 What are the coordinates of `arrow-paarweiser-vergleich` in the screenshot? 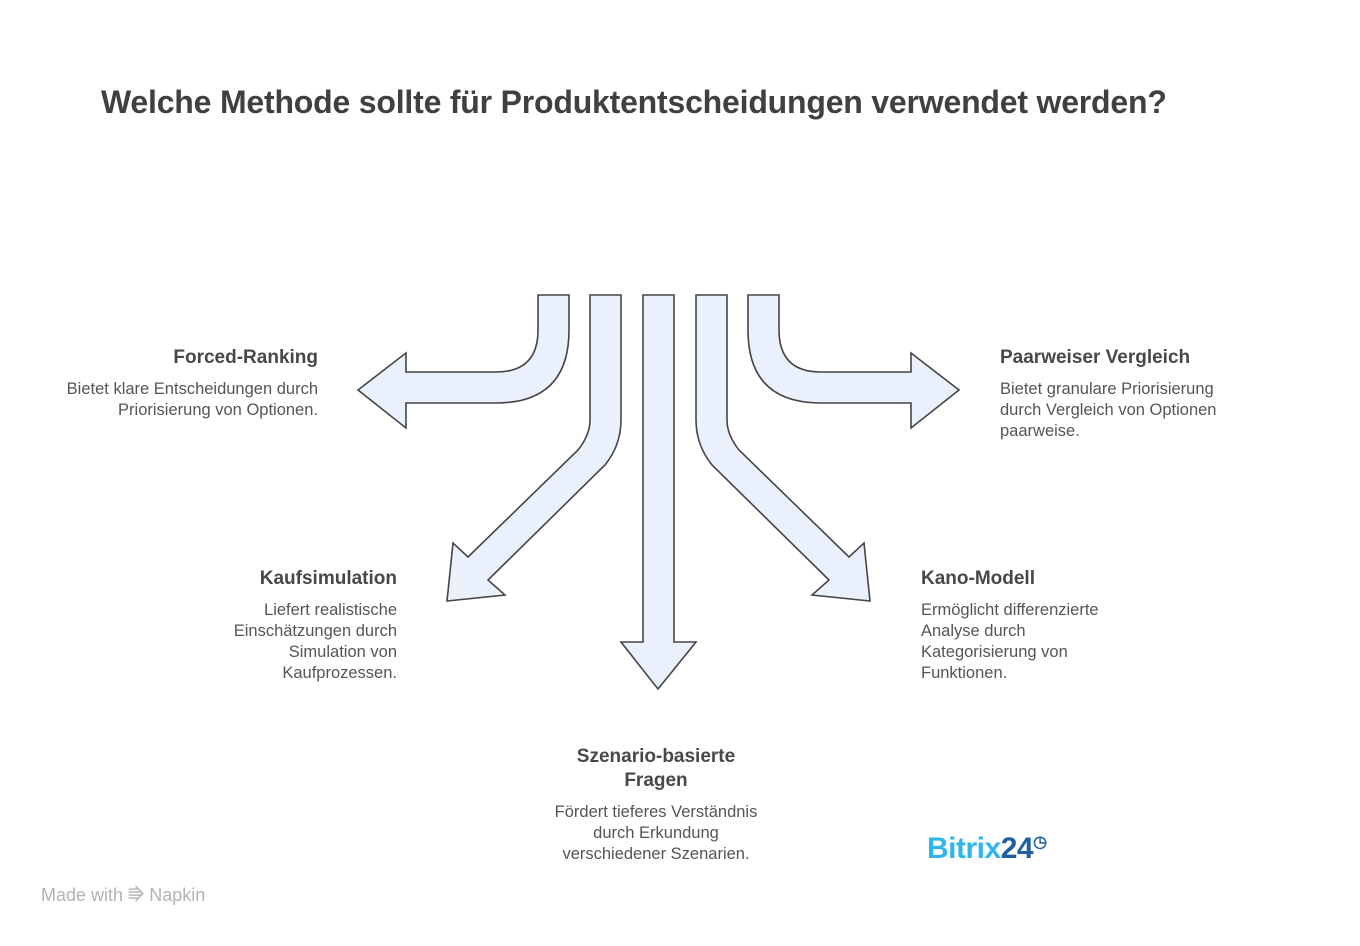 It's located at (854, 362).